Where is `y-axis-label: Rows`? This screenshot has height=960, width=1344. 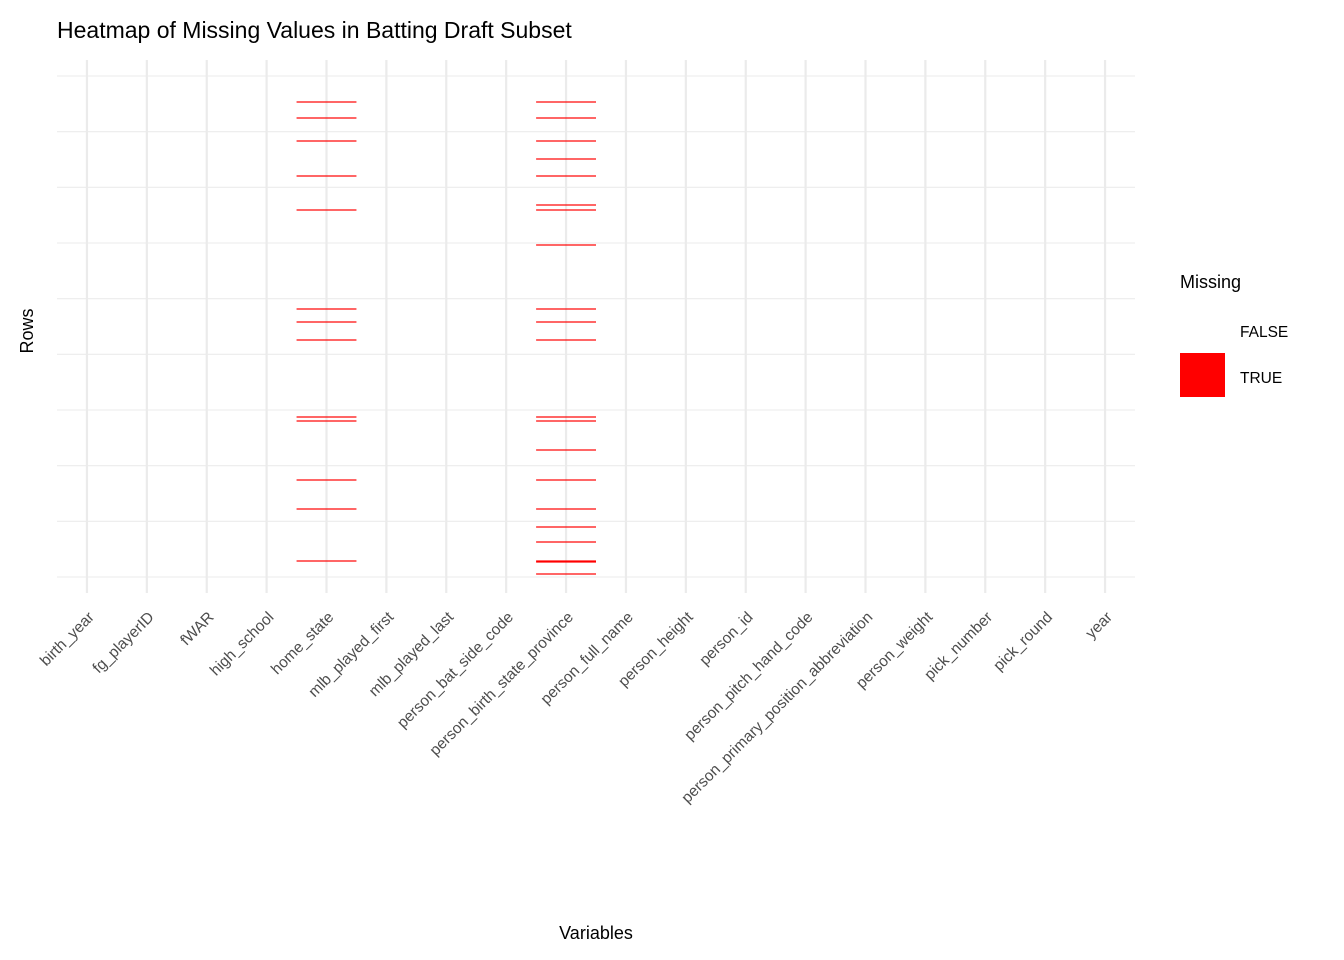
y-axis-label: Rows is located at coordinates (27, 330).